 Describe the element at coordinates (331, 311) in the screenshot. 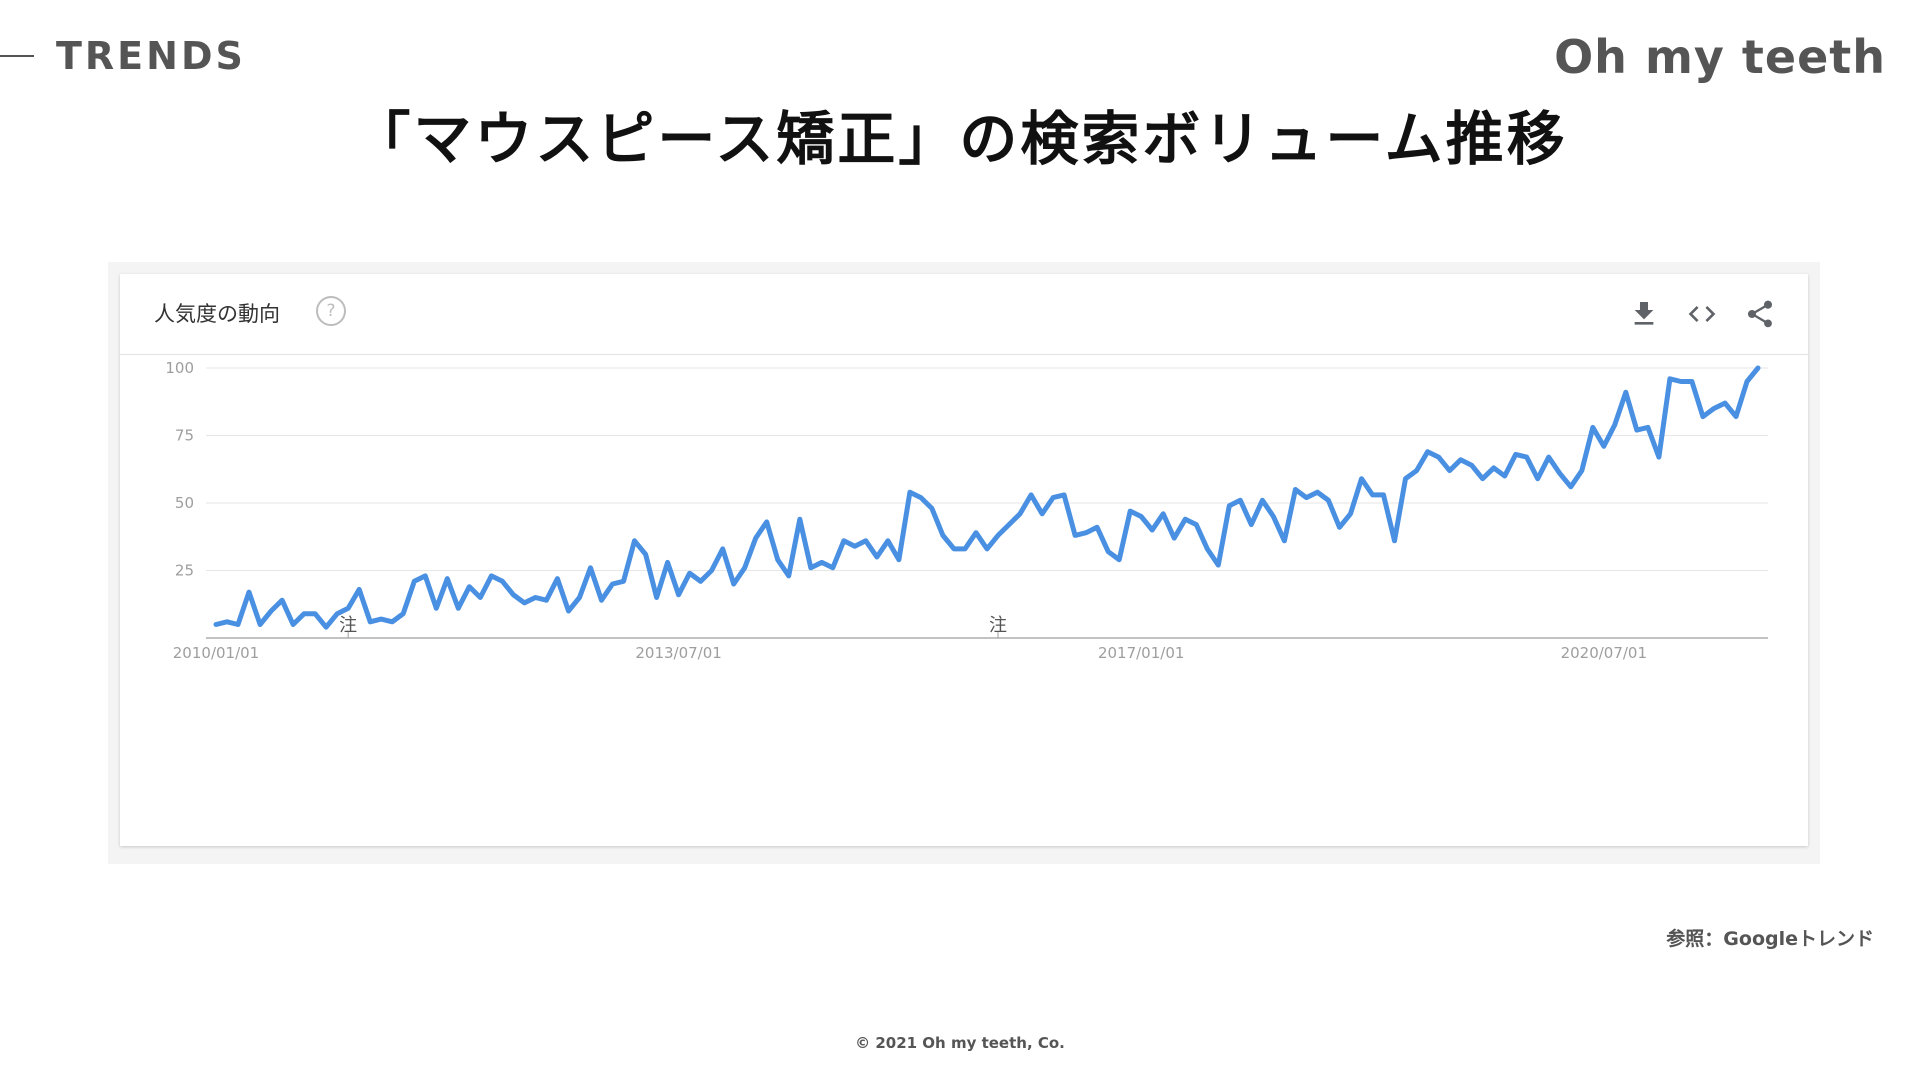

I see `help-icon: ?` at that location.